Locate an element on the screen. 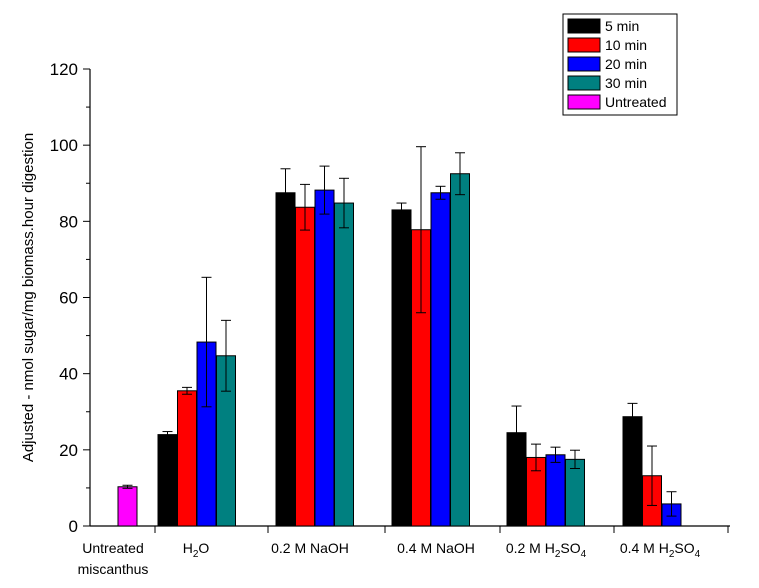  legend-label: Untreated is located at coordinates (635, 102).